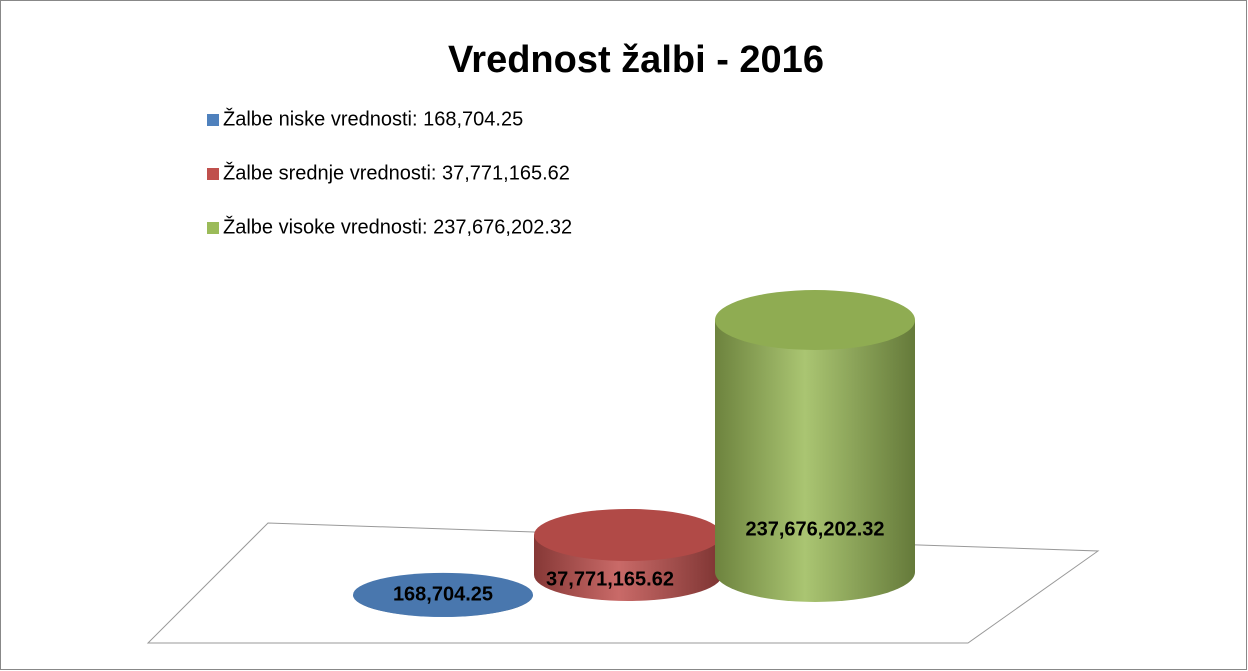 This screenshot has height=671, width=1248. Describe the element at coordinates (636, 60) in the screenshot. I see `chart-title: Vrednost žalbi - 2016` at that location.